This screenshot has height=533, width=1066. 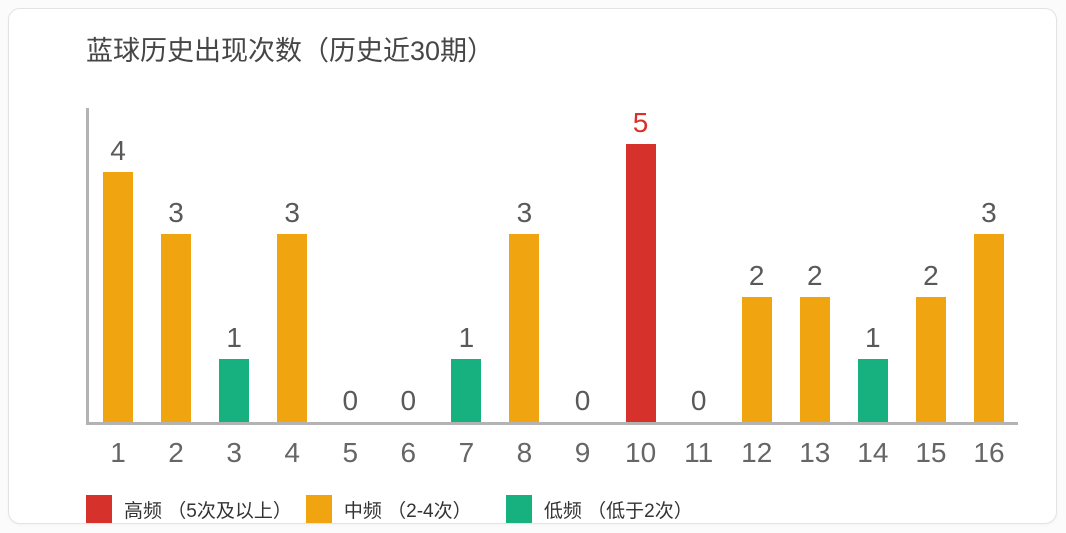 I want to click on x-tick-label: 11, so click(x=699, y=452).